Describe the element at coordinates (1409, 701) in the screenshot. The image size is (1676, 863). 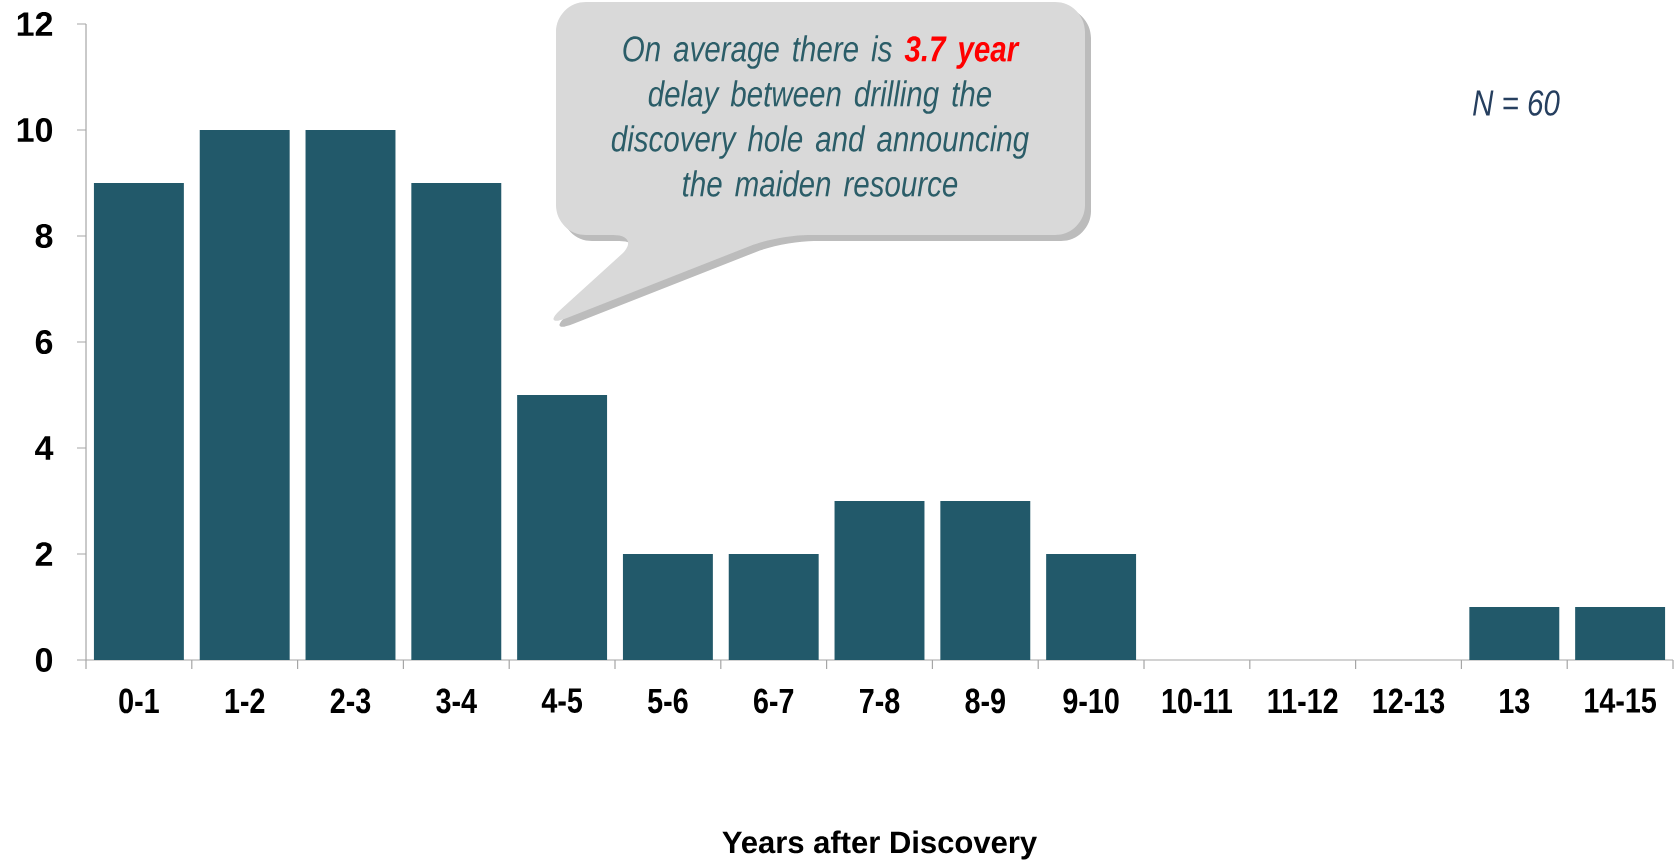
I see `x-tick-label: 12-13` at that location.